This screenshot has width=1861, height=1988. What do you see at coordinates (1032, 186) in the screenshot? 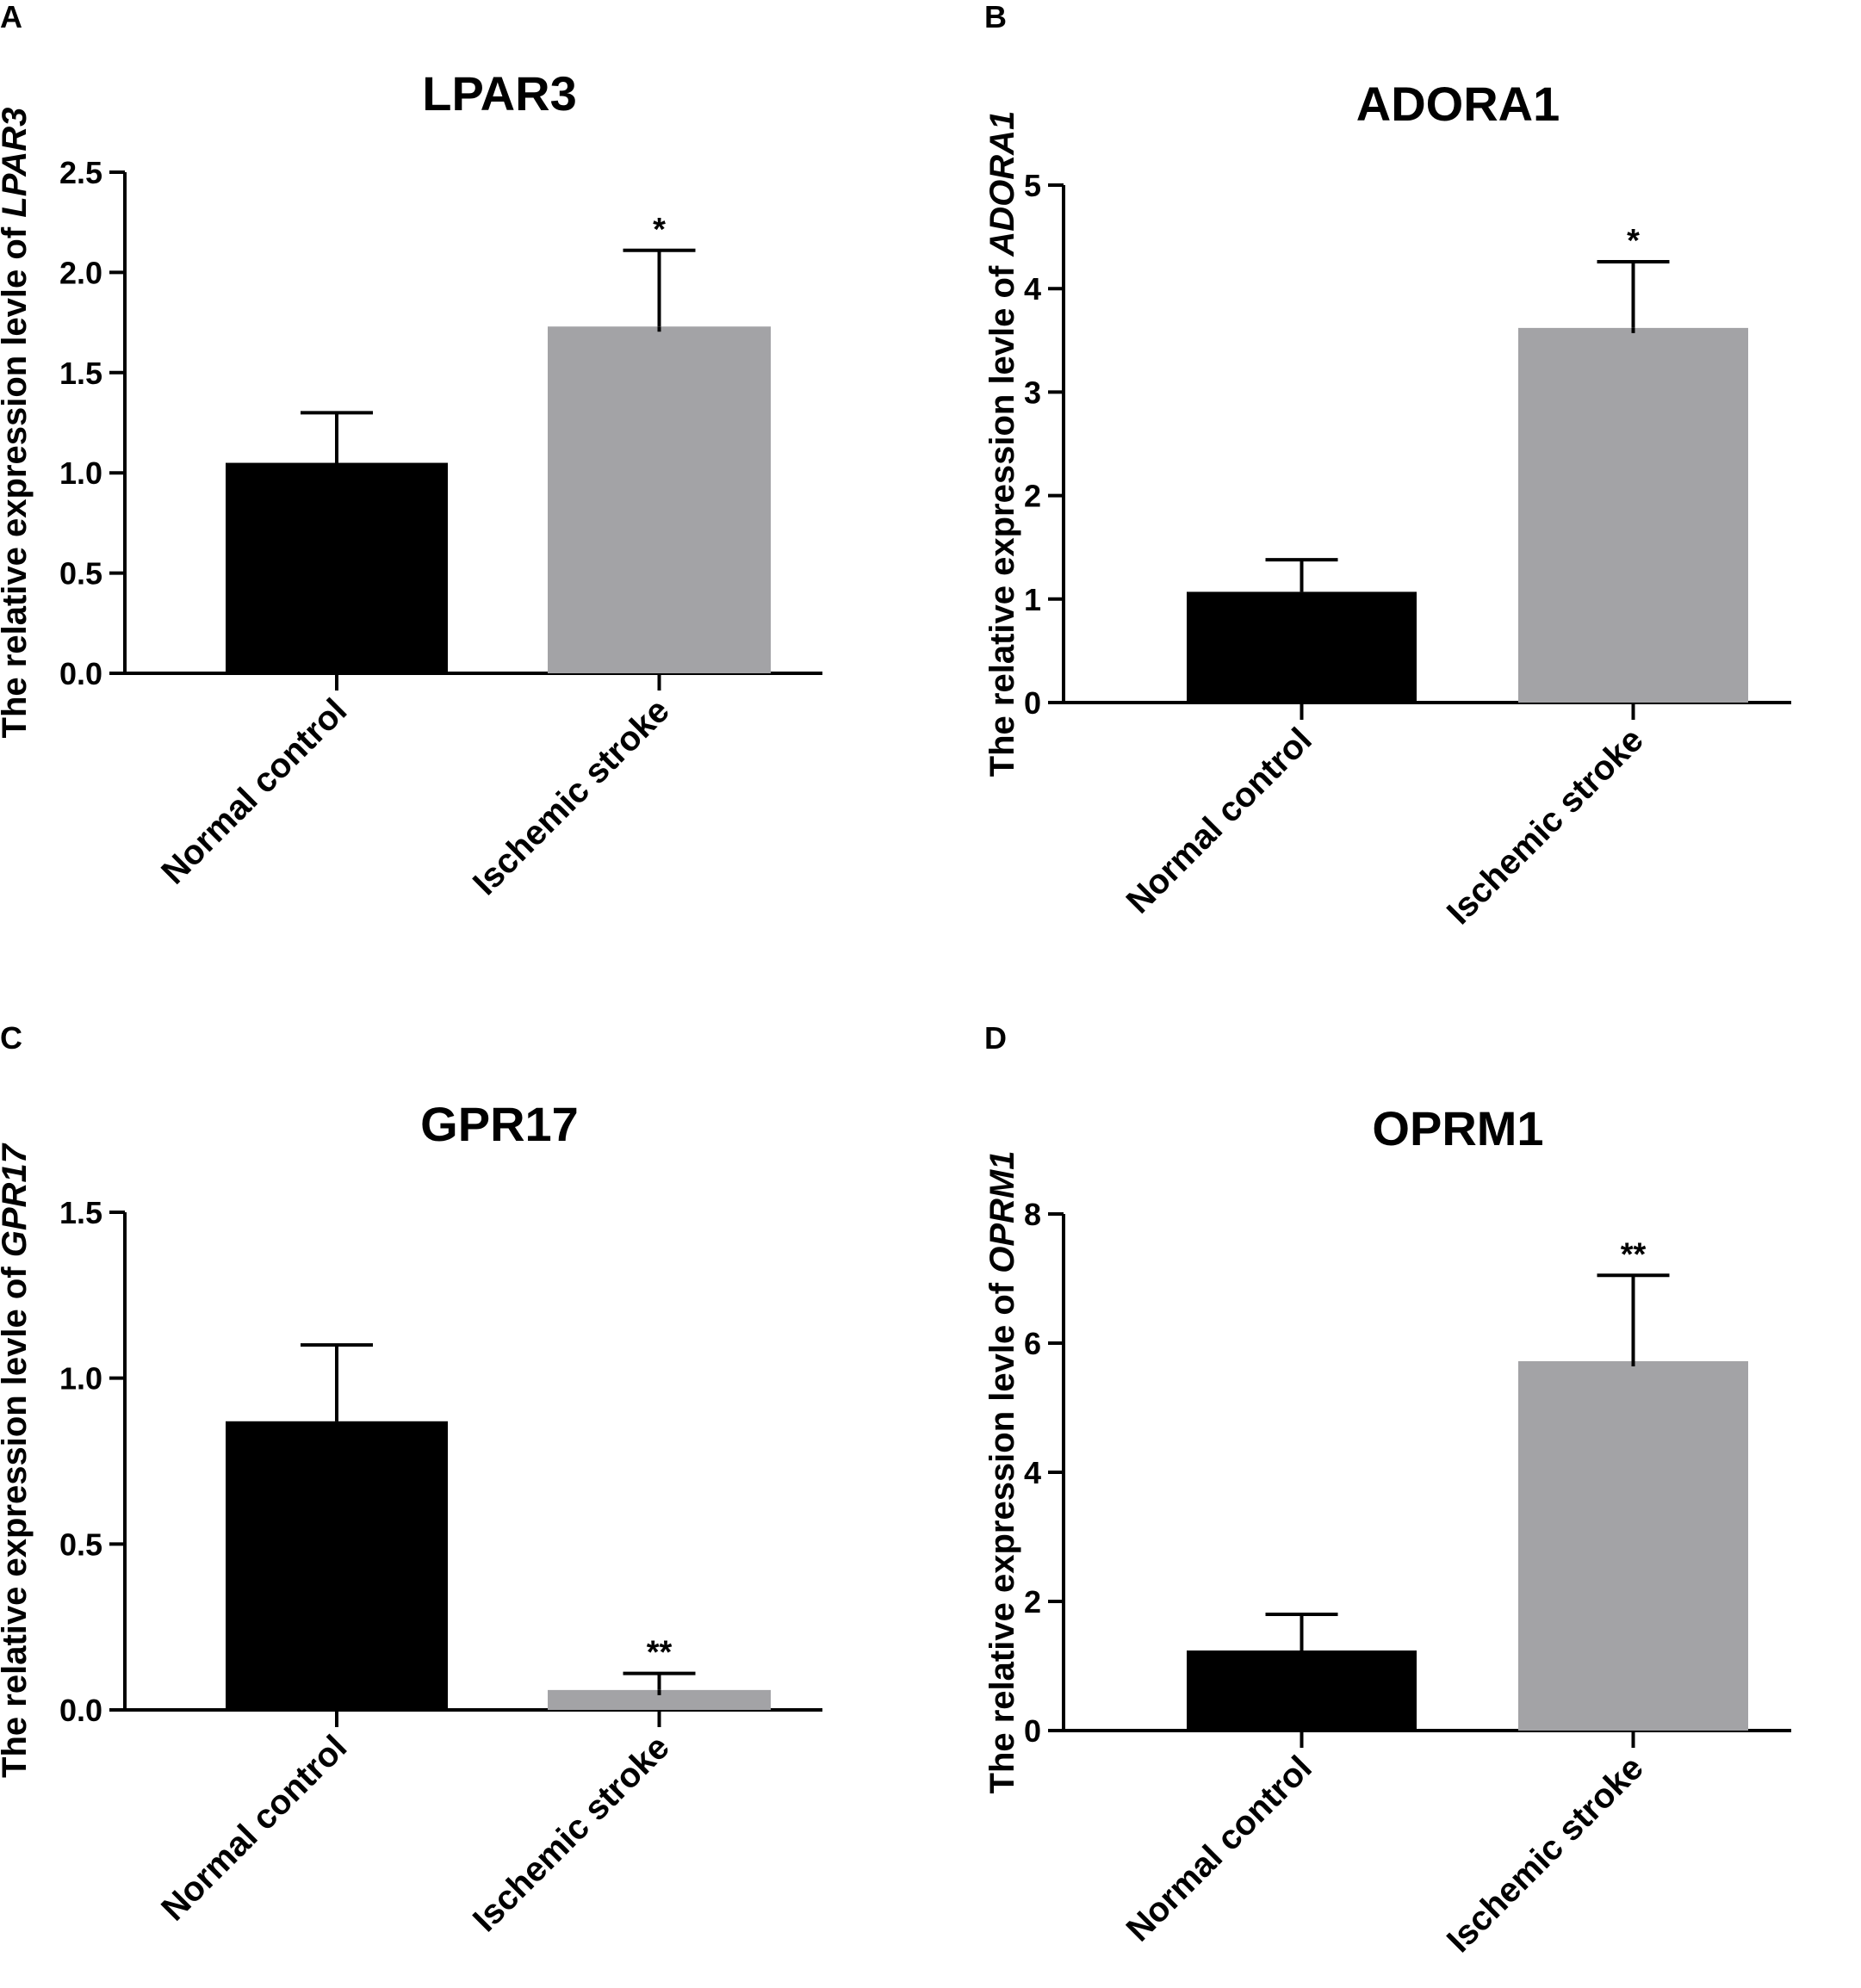
I see `y-tick-label: 5` at bounding box center [1032, 186].